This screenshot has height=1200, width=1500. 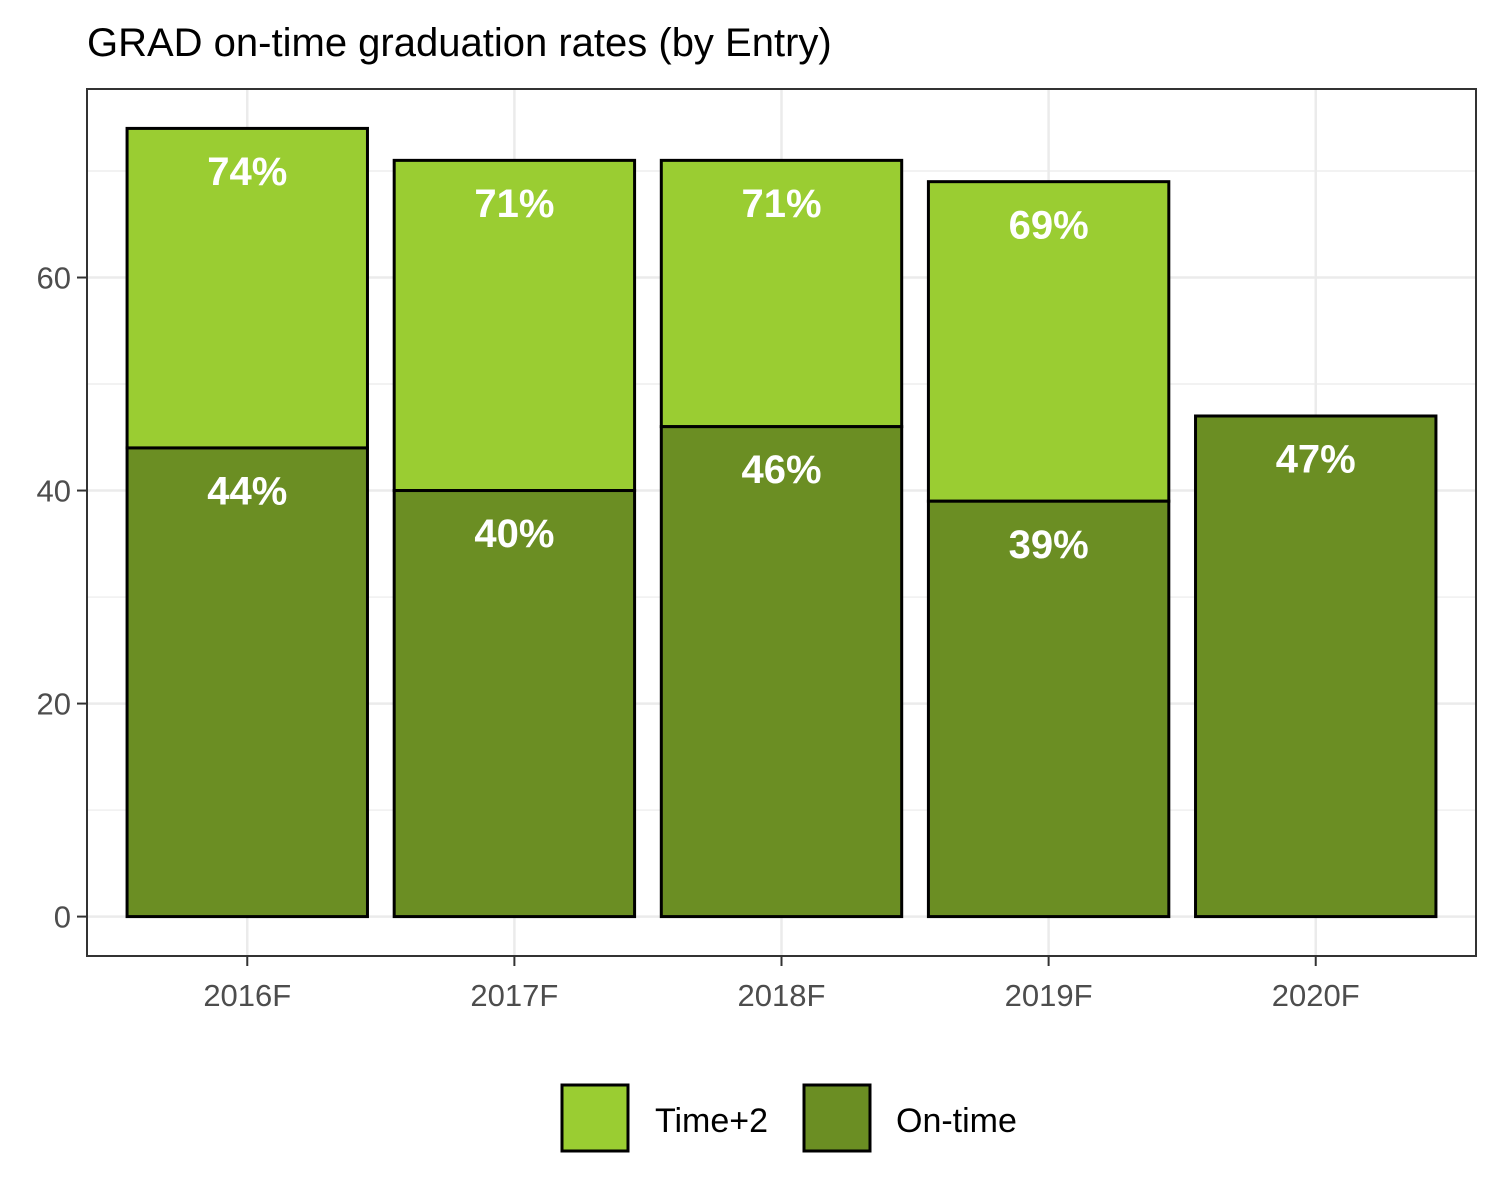 What do you see at coordinates (62, 917) in the screenshot?
I see `y-tick-label: 0` at bounding box center [62, 917].